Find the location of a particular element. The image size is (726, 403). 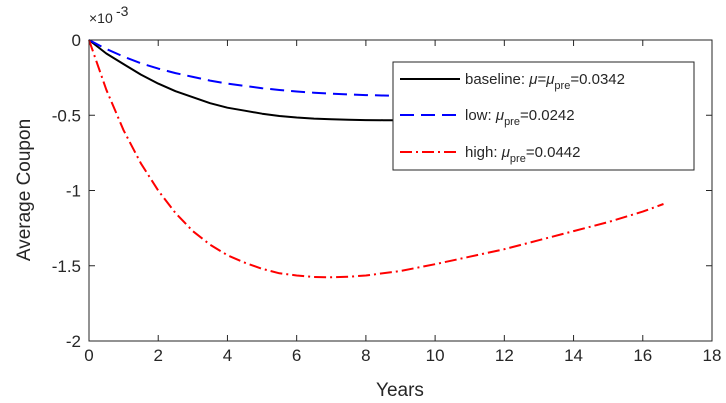

x-axis-label: Years is located at coordinates (400, 390).